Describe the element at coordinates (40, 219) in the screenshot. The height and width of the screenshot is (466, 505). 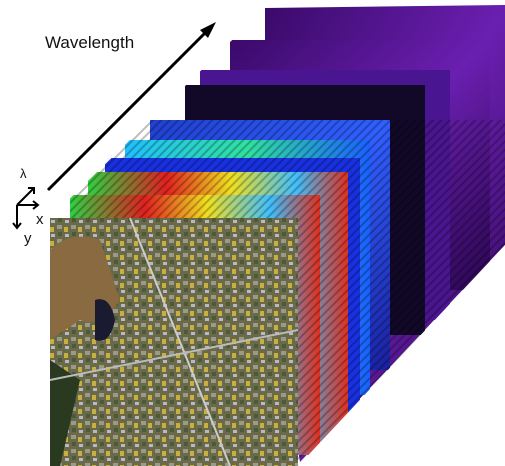
I see `x-label: x` at that location.